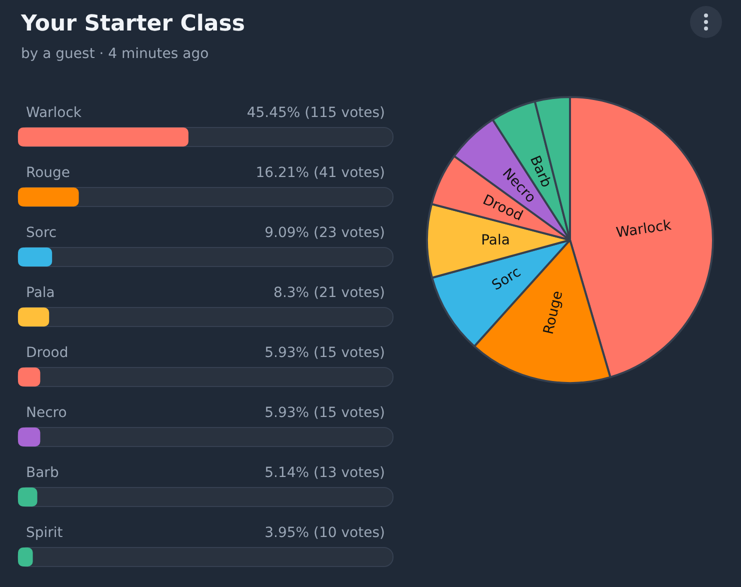  What do you see at coordinates (329, 293) in the screenshot?
I see `data-label: 8.3% (21 votes)` at bounding box center [329, 293].